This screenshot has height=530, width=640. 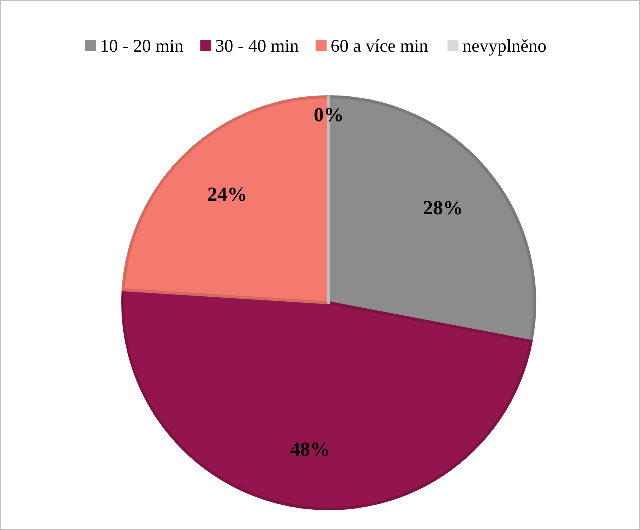 I want to click on legend-label: nevyplněno, so click(x=504, y=46).